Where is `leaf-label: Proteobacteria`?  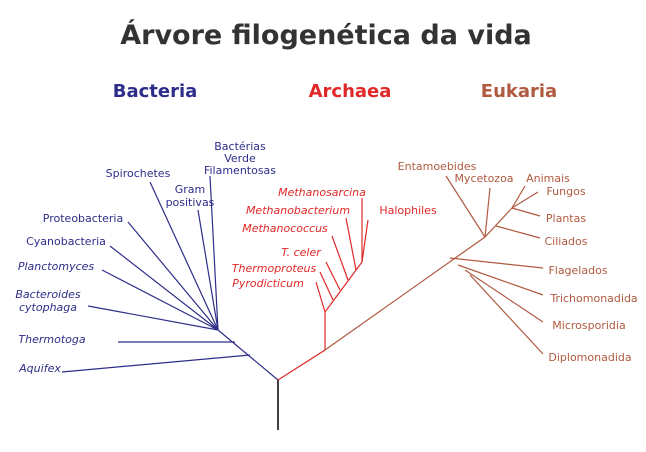 leaf-label: Proteobacteria is located at coordinates (83, 218).